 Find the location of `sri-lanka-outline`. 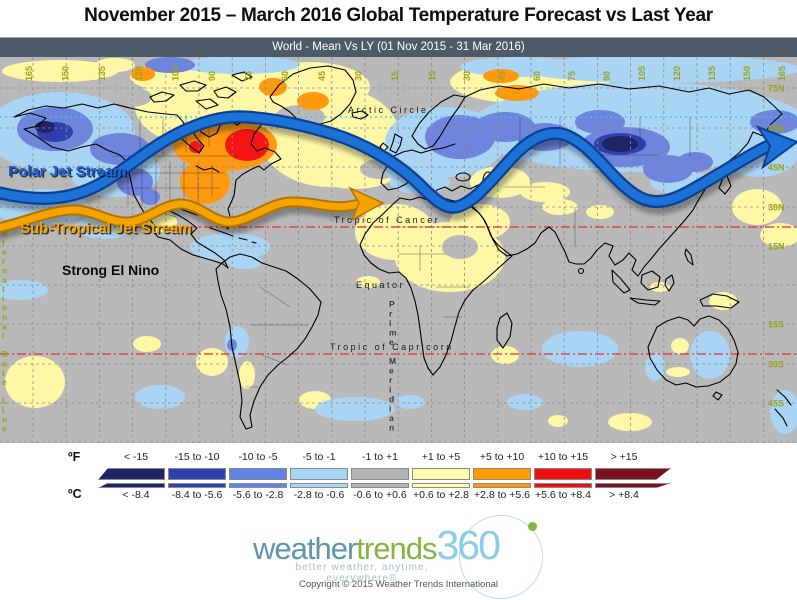

sri-lanka-outline is located at coordinates (581, 271).